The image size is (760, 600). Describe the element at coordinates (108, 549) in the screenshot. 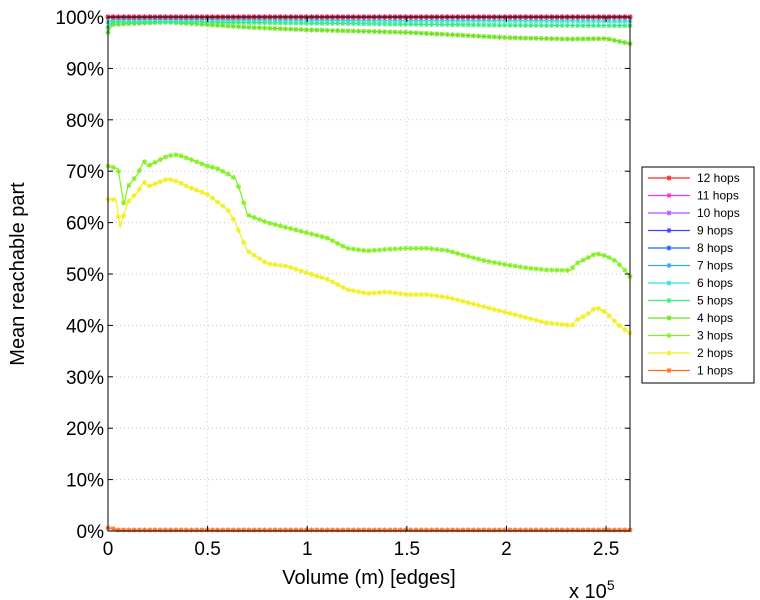

I see `x-tick-label: 0` at that location.